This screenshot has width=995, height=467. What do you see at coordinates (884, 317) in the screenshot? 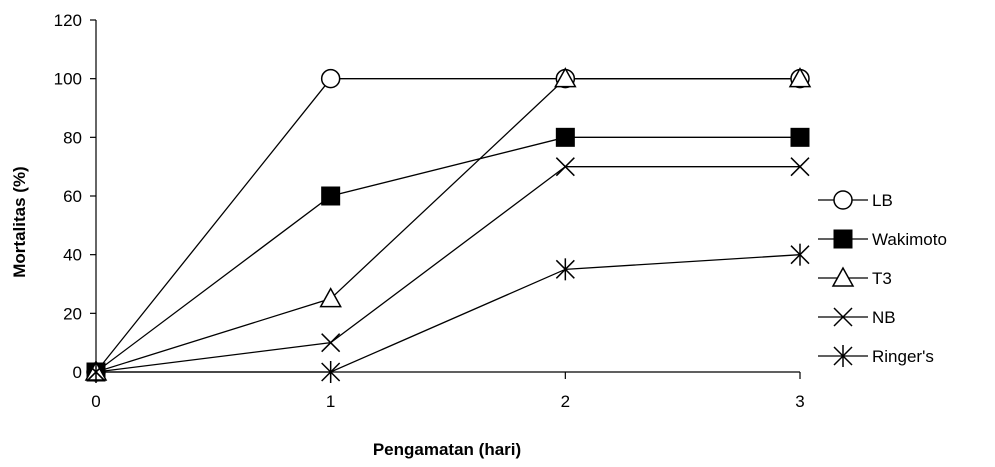
I see `legend-label: NB` at bounding box center [884, 317].